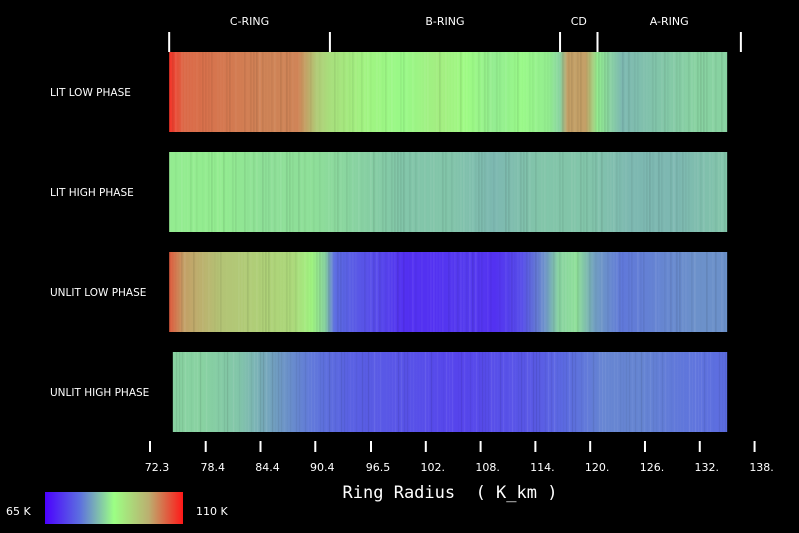 The width and height of the screenshot is (799, 533). I want to click on x-tick-label: 114., so click(542, 467).